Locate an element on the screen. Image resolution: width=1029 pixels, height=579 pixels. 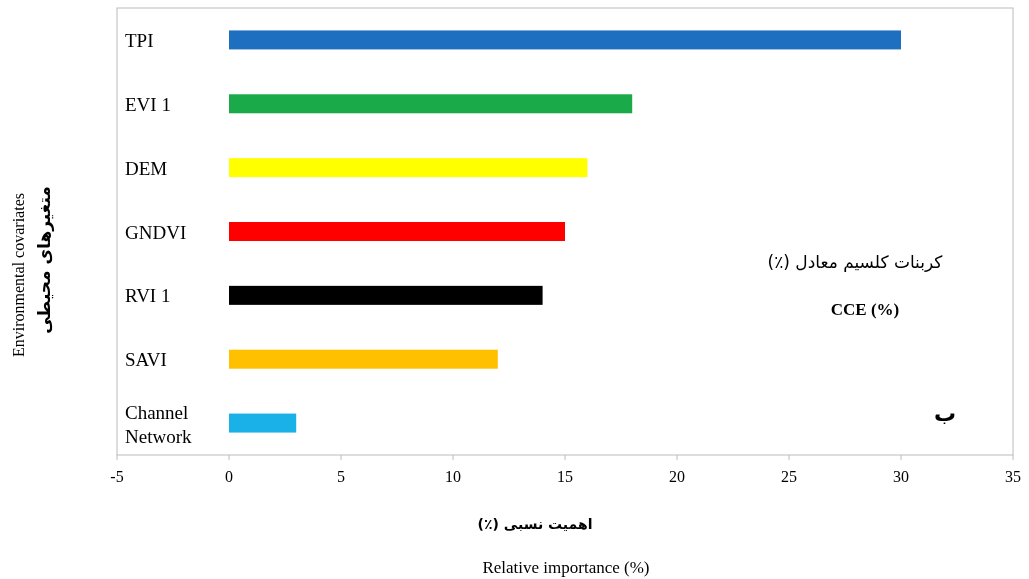
x-tick-label: 20 is located at coordinates (677, 476).